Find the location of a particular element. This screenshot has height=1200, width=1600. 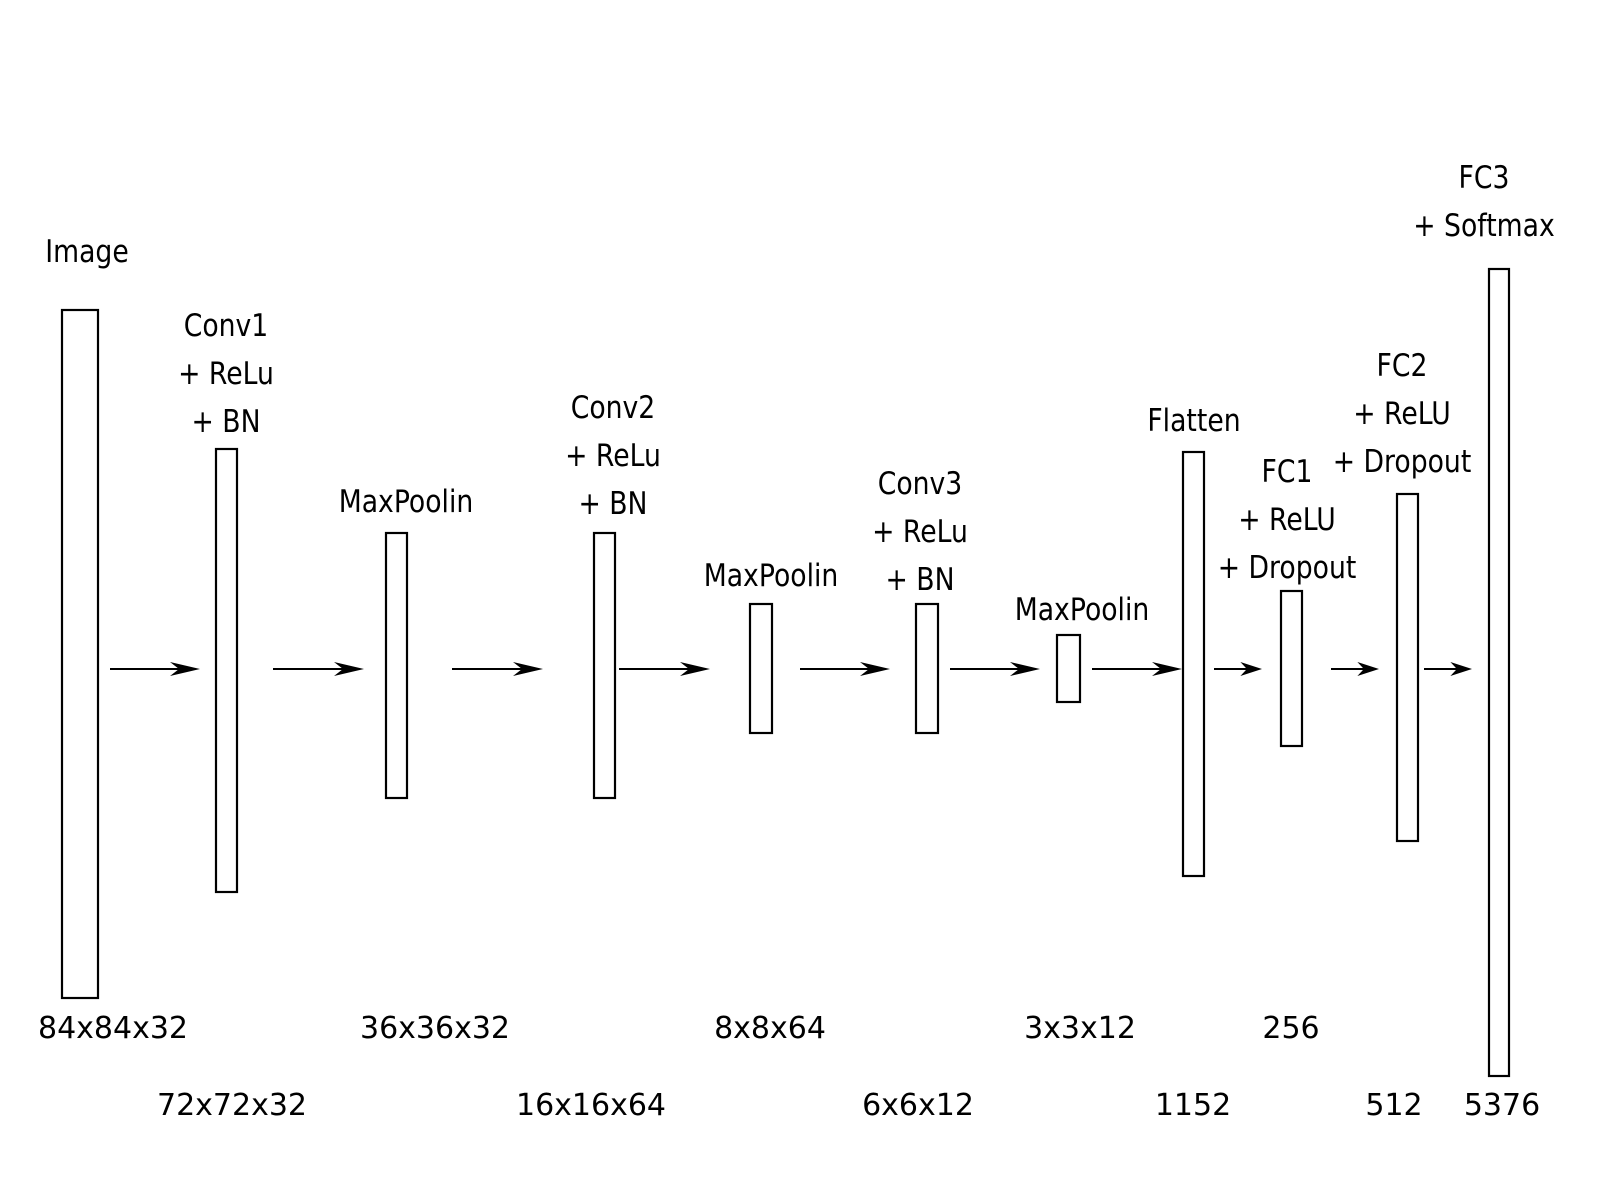

layer-box-conv3 is located at coordinates (927, 668).